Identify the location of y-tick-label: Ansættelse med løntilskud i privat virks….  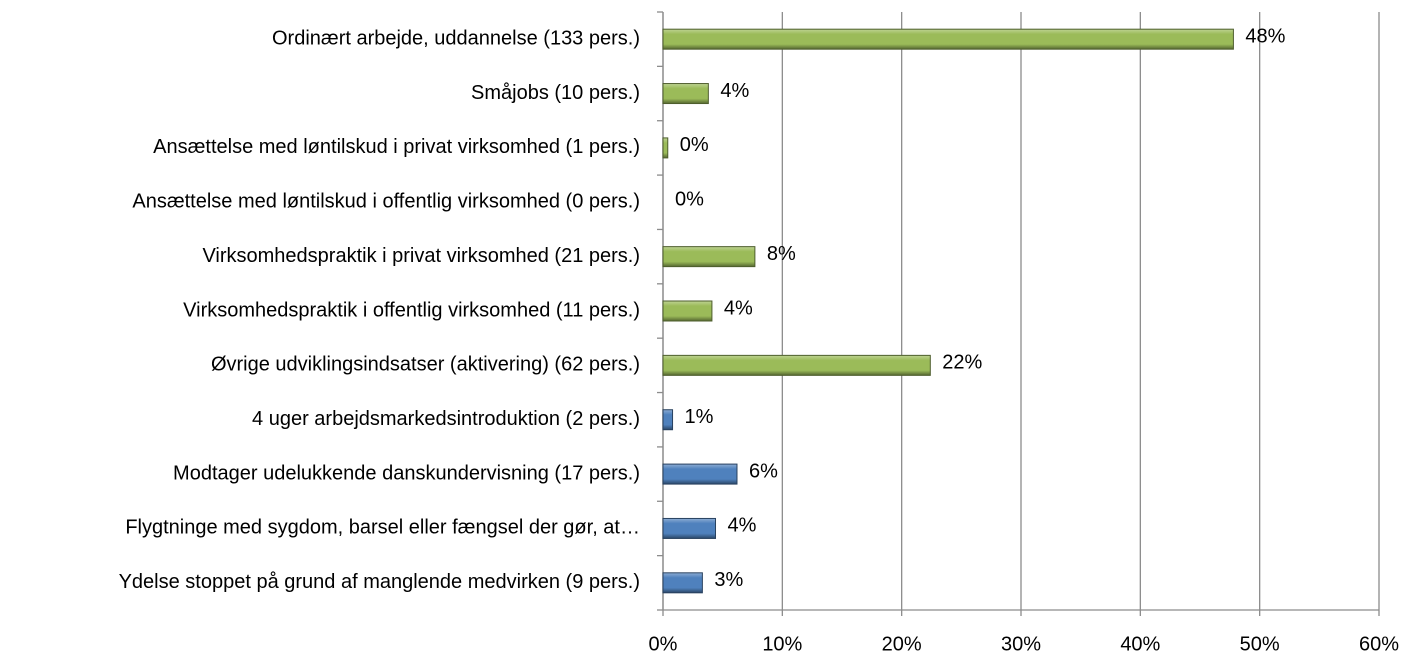
(396, 147).